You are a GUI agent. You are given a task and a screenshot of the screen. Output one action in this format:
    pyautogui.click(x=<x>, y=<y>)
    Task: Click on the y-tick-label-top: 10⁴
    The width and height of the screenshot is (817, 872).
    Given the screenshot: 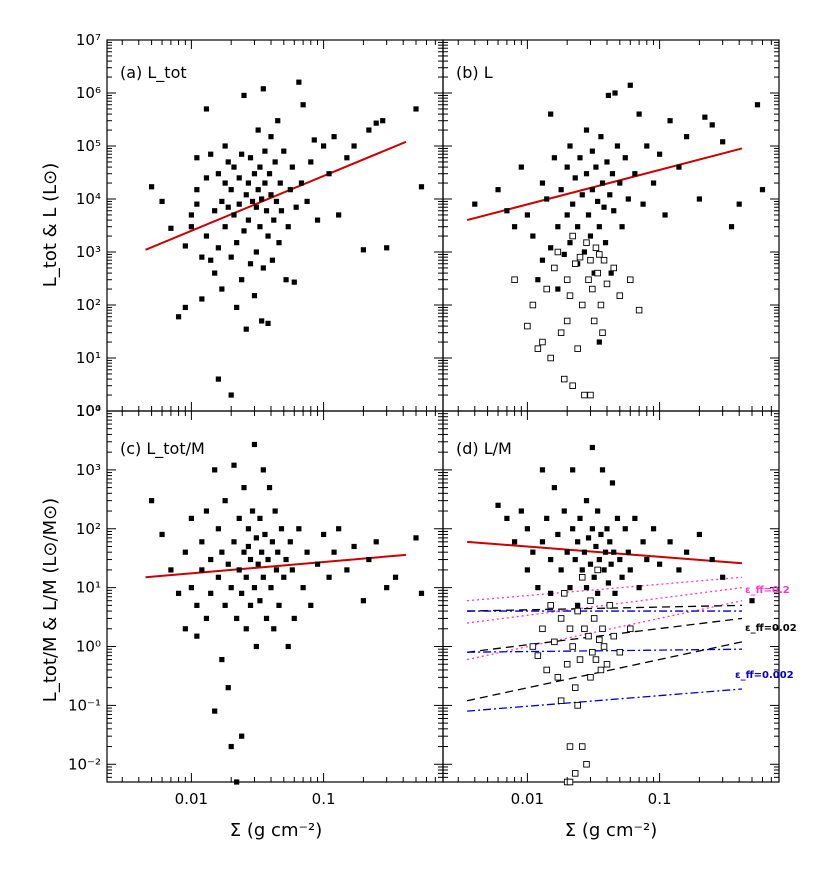 What is the action you would take?
    pyautogui.click(x=88, y=199)
    